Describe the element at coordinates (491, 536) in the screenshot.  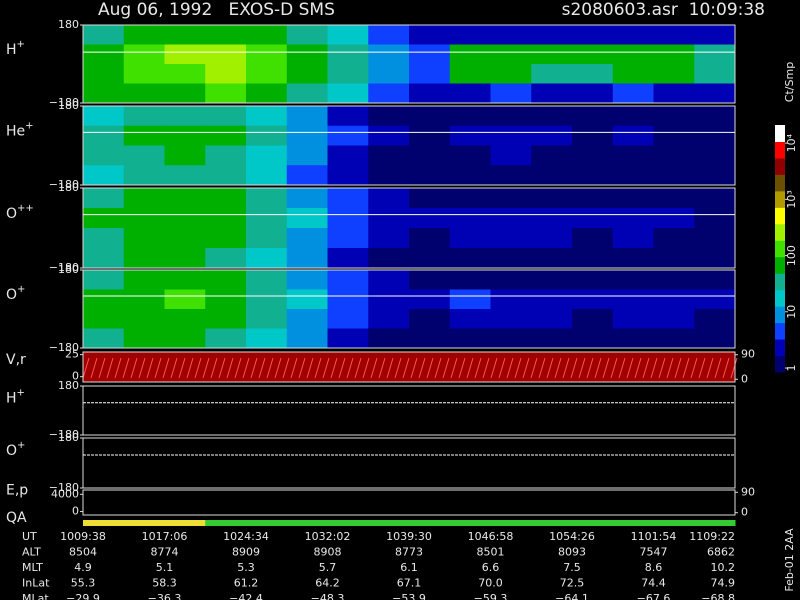
I see `cell: 1046:58` at that location.